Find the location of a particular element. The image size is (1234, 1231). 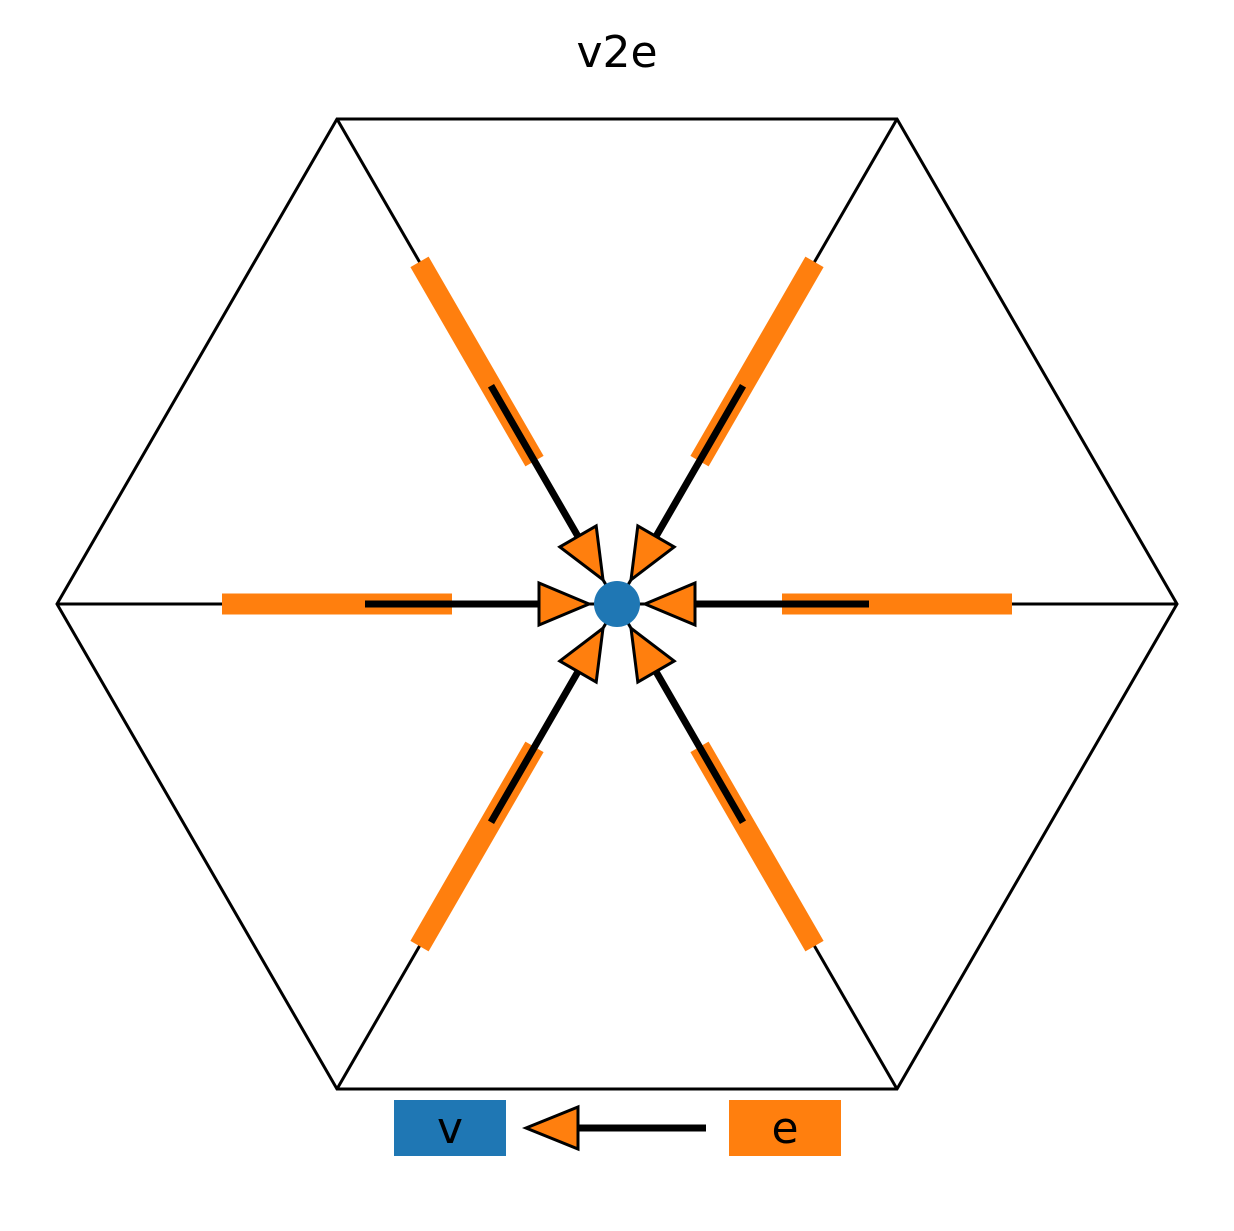

legend-v-label: v is located at coordinates (450, 1128).